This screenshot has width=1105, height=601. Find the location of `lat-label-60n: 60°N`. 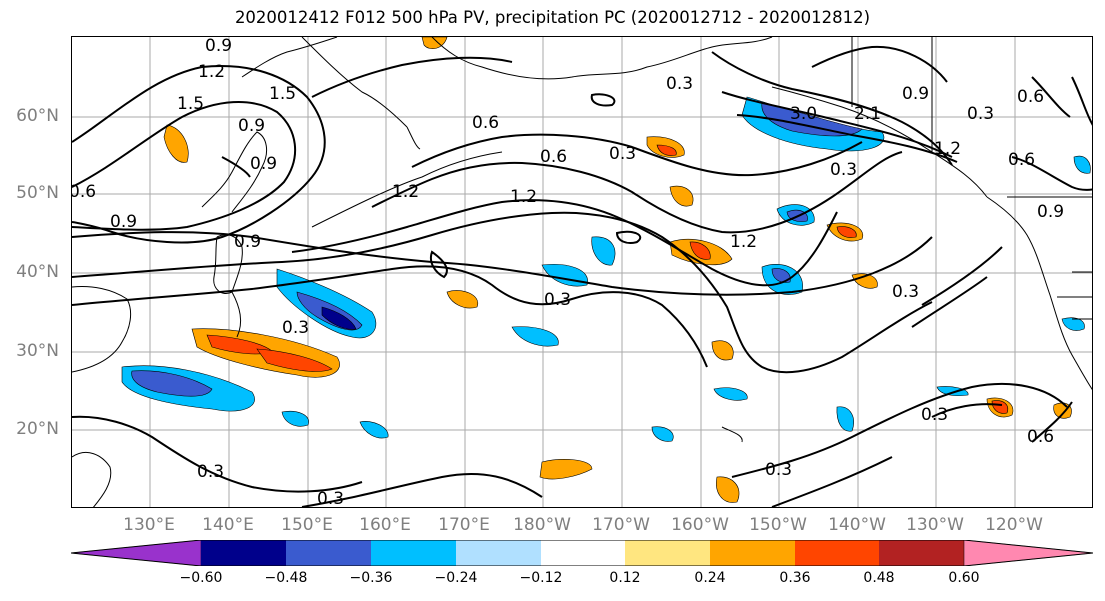

lat-label-60n: 60°N is located at coordinates (37, 116).